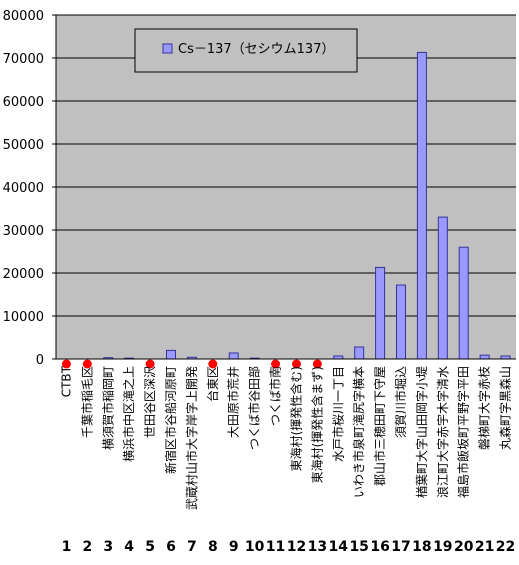 The height and width of the screenshot is (565, 519). What do you see at coordinates (464, 547) in the screenshot?
I see `x-number-label: 20` at bounding box center [464, 547].